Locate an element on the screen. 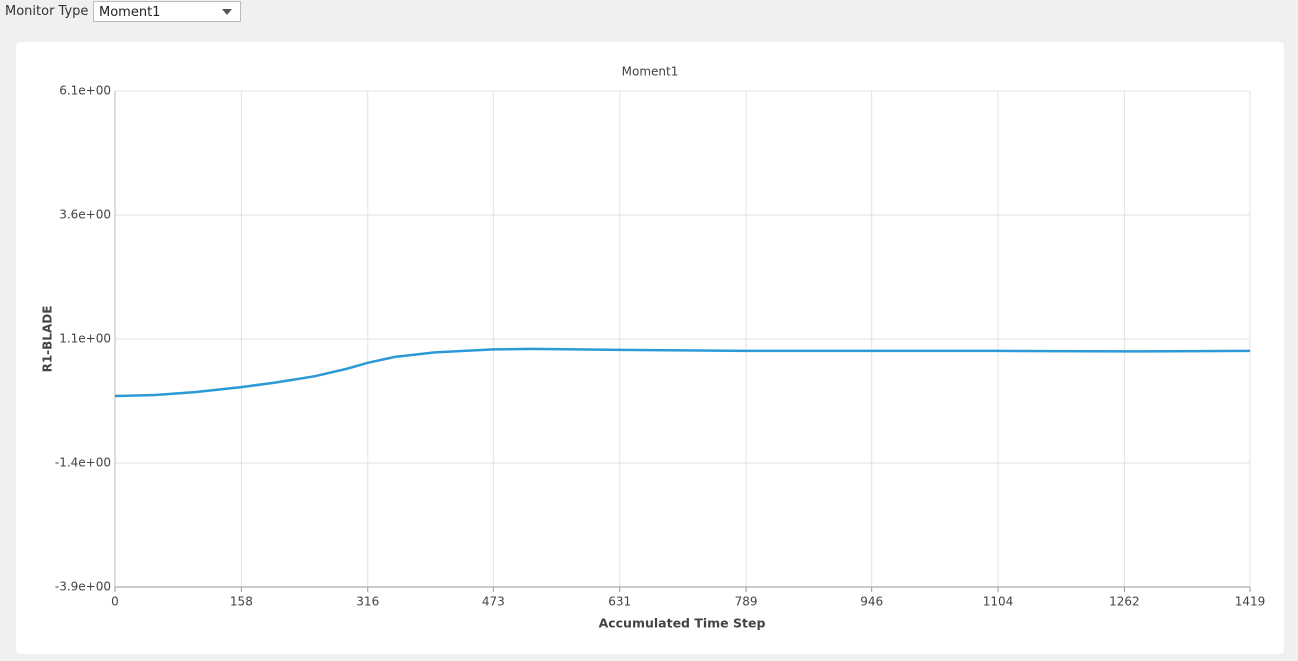 This screenshot has width=1298, height=661. y-tick-label: 1.1e+00 is located at coordinates (85, 339).